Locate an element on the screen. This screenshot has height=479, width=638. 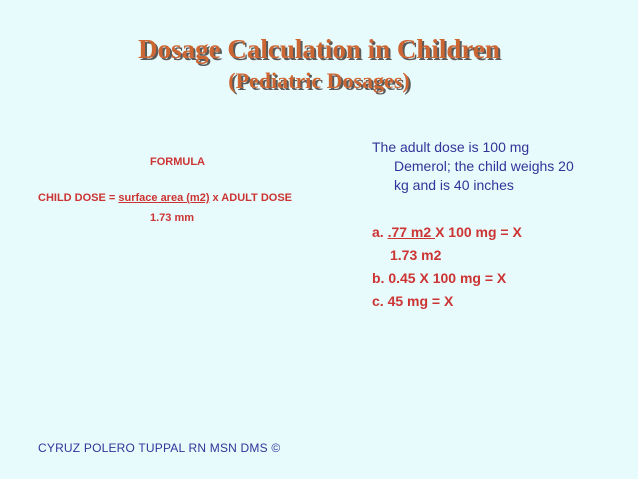
formula-numerator: surface area (m2) is located at coordinates (164, 198).